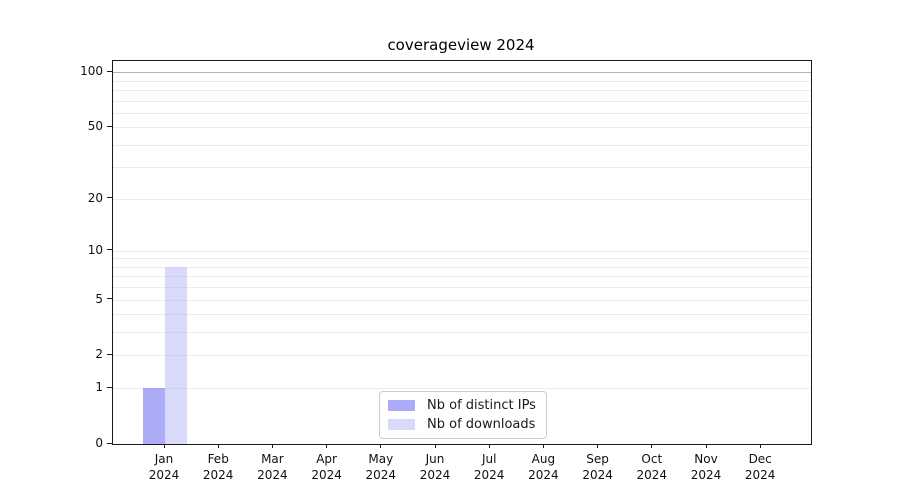  I want to click on legend-swatch-distinct-ips, so click(401, 405).